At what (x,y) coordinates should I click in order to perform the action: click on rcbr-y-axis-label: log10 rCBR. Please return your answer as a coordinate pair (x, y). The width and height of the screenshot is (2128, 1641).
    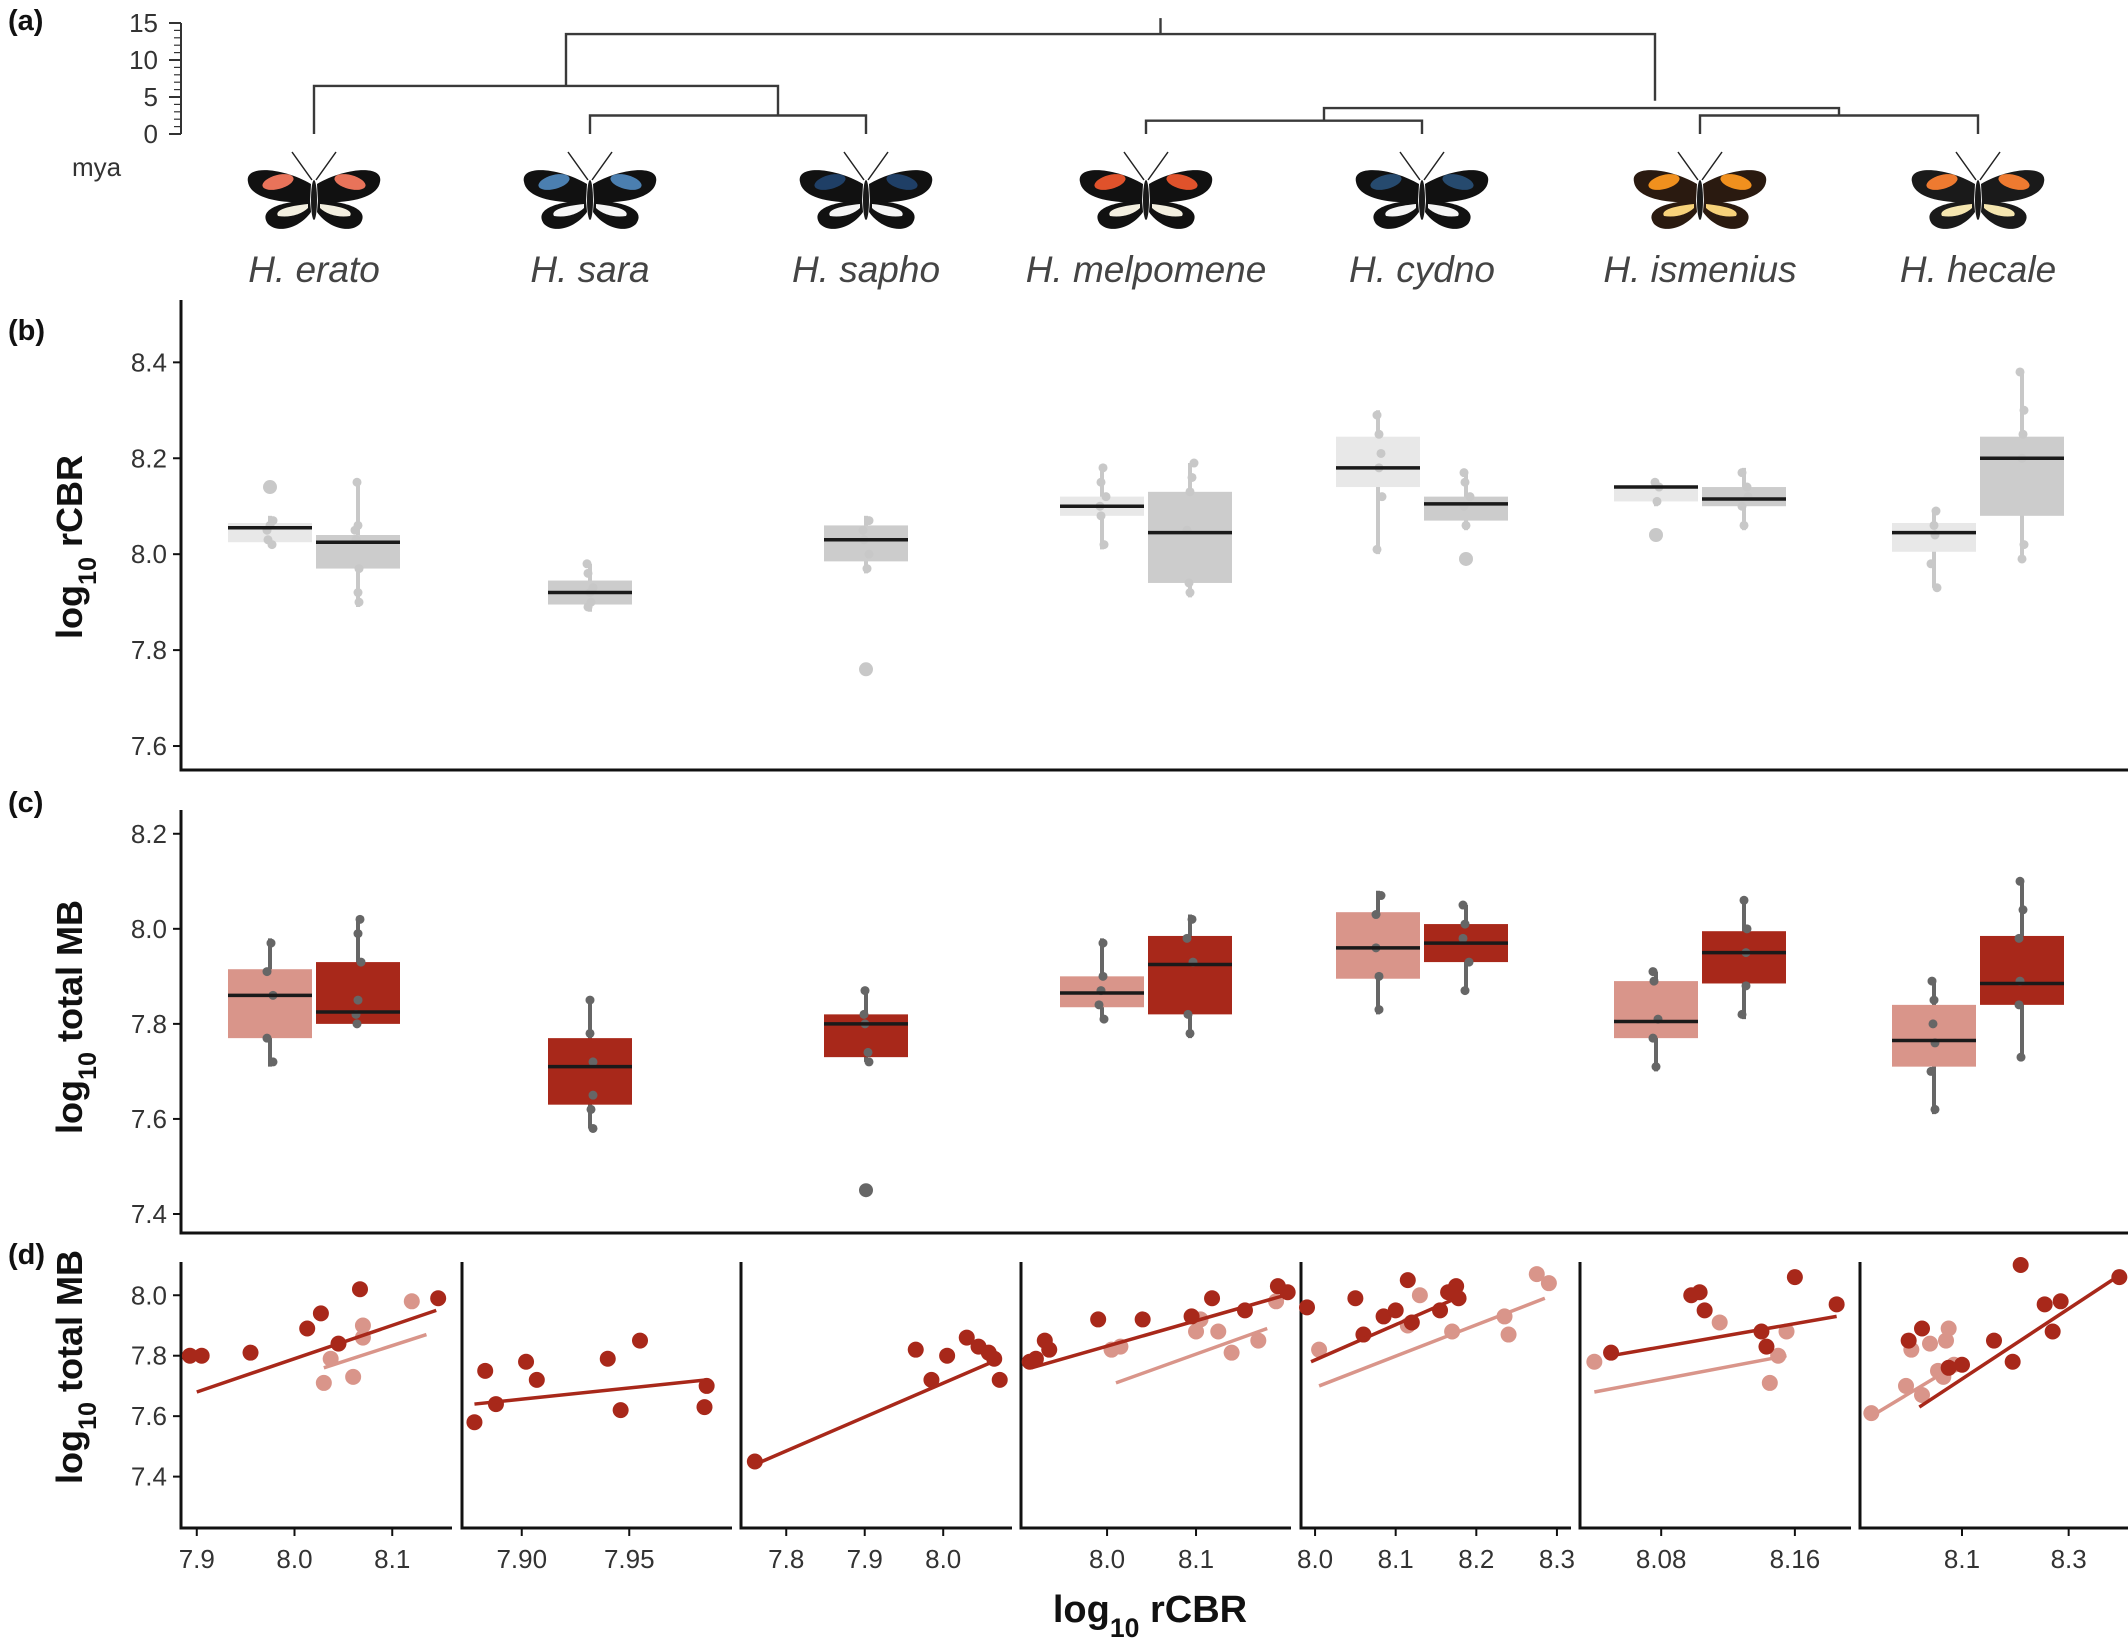
    Looking at the image, I should click on (75, 547).